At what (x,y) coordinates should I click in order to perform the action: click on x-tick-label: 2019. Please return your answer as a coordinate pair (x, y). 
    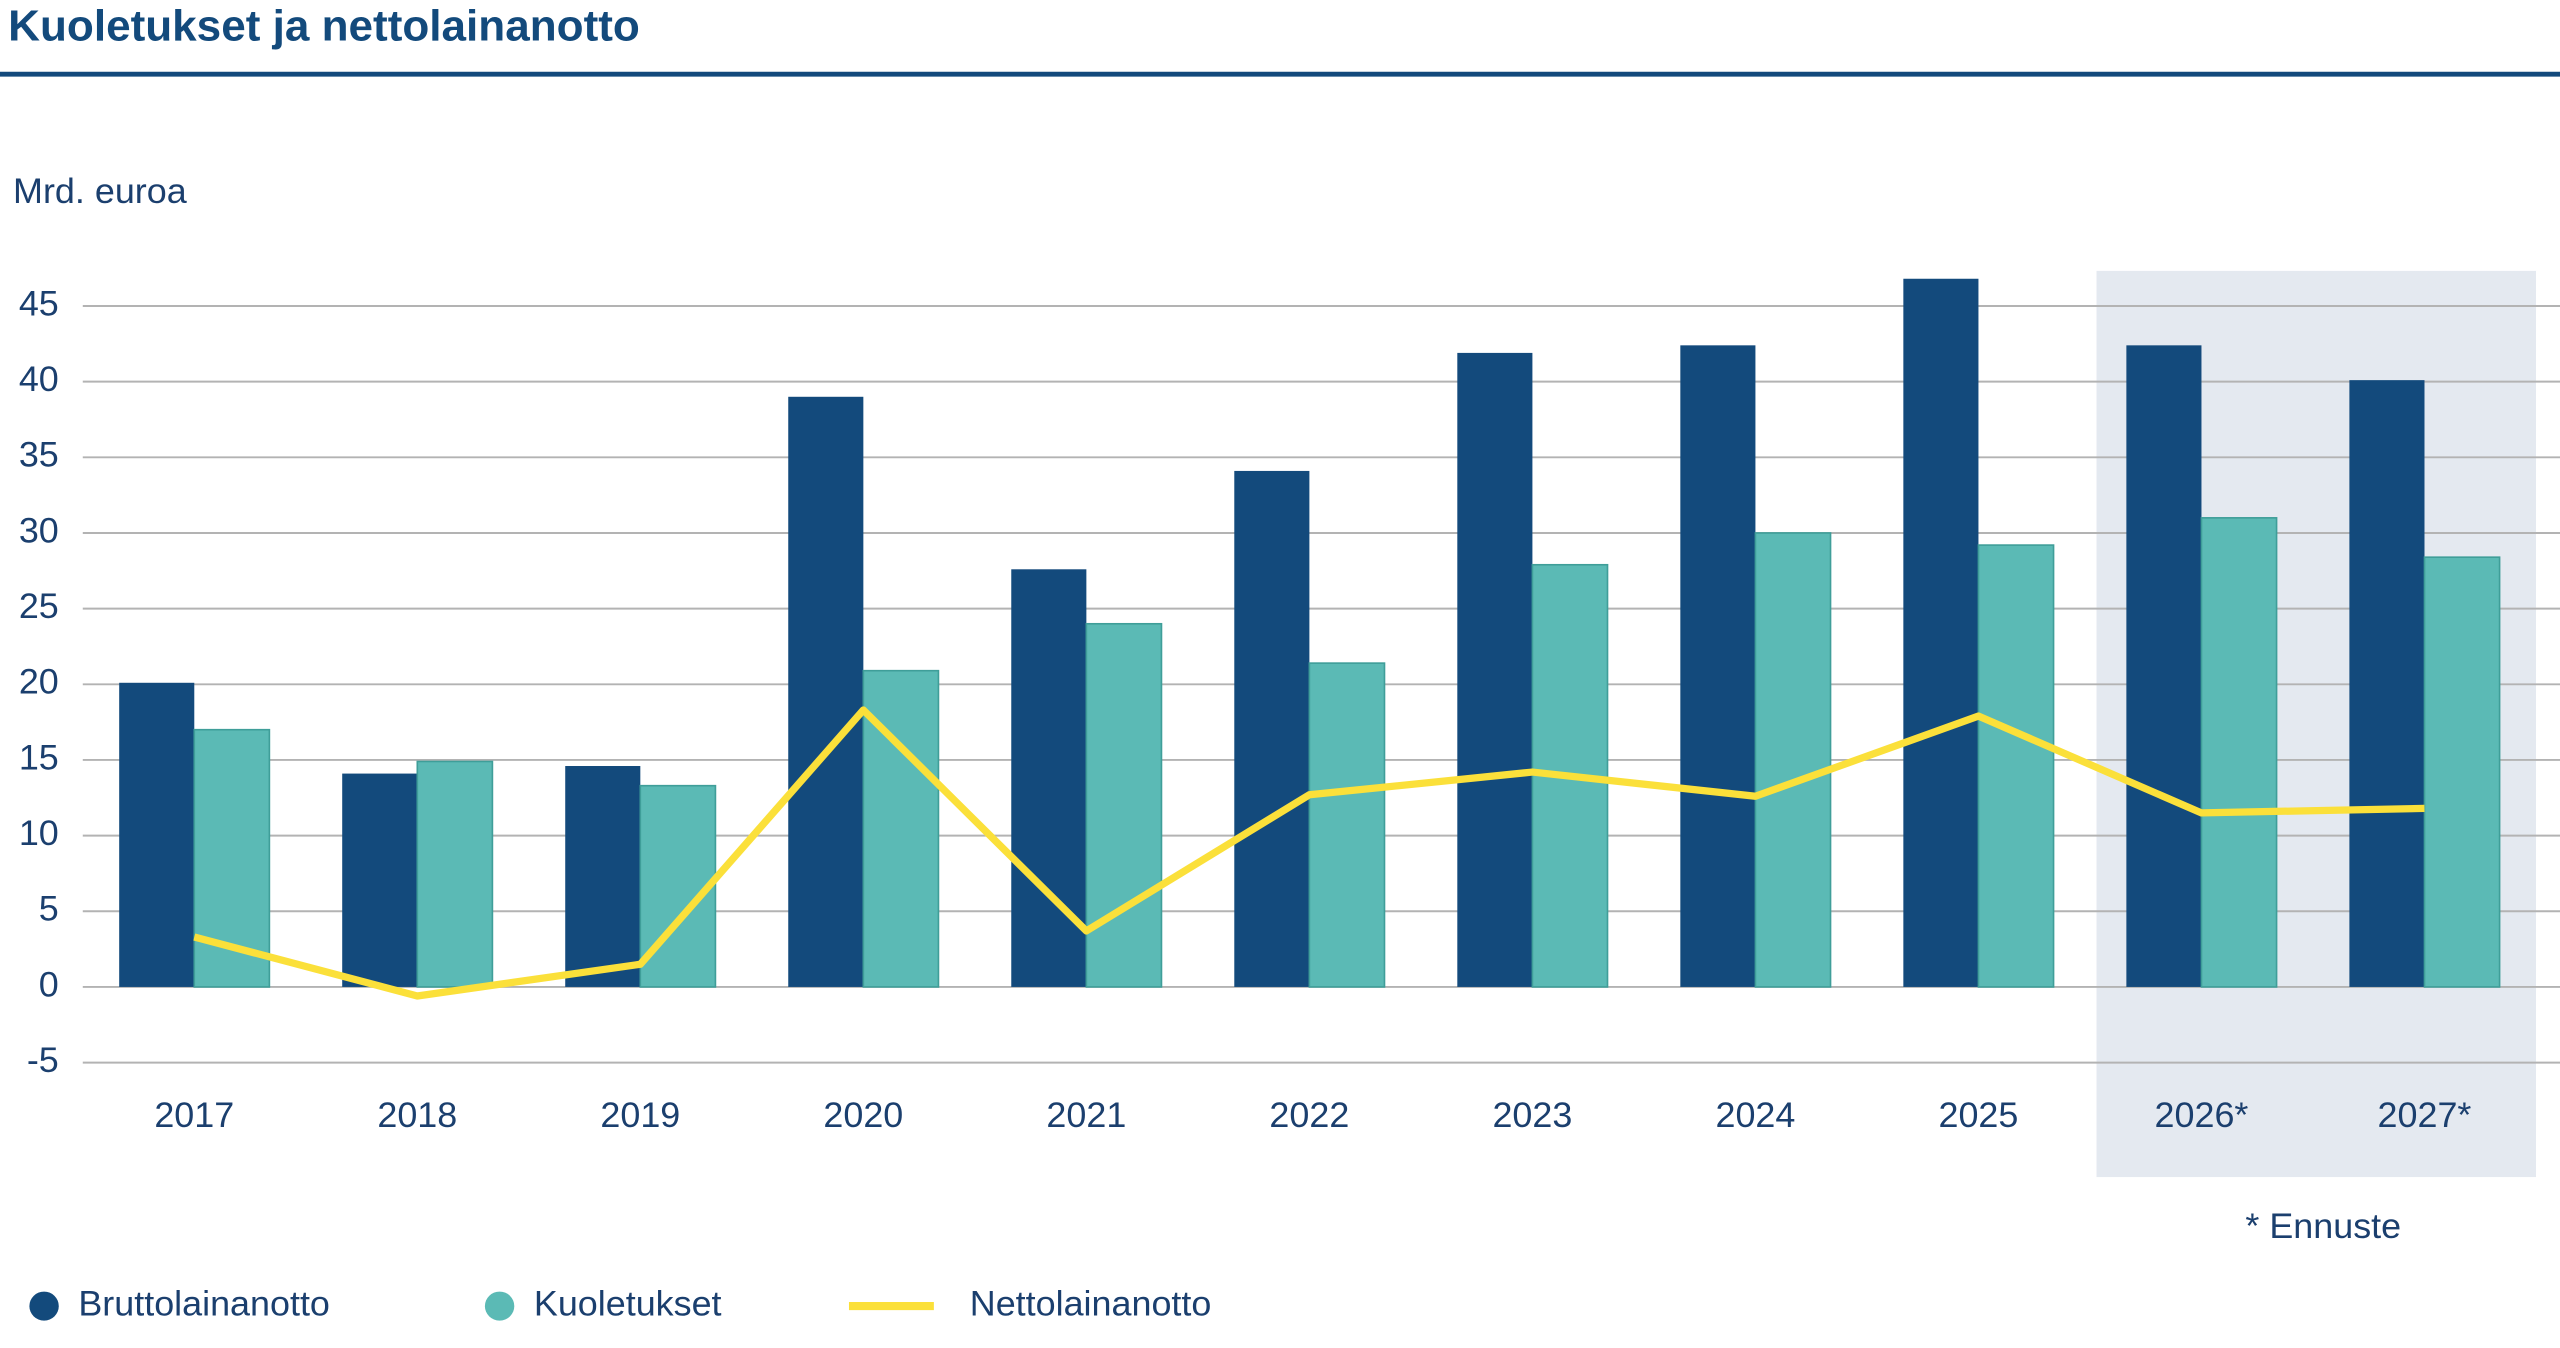
    Looking at the image, I should click on (640, 1115).